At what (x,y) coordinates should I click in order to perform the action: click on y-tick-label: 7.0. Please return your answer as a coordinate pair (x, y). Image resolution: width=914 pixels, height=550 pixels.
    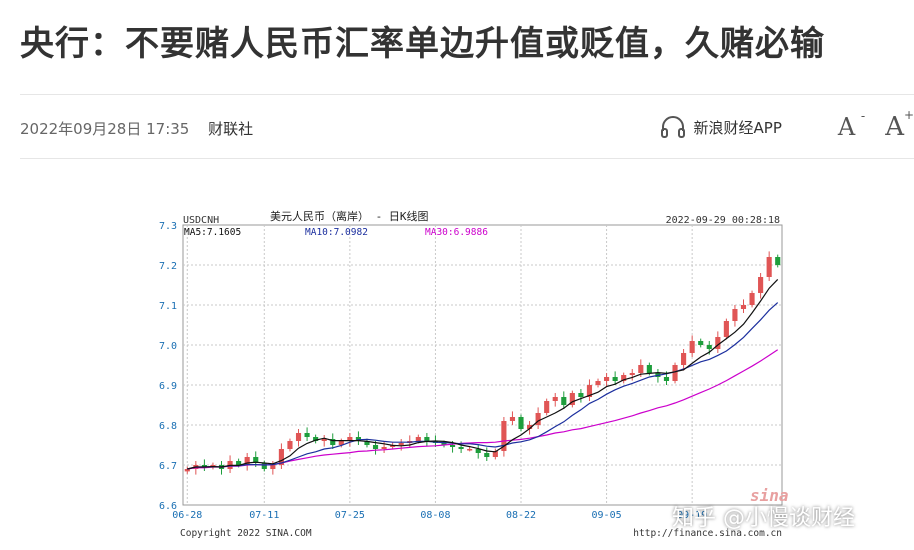
    Looking at the image, I should click on (168, 346).